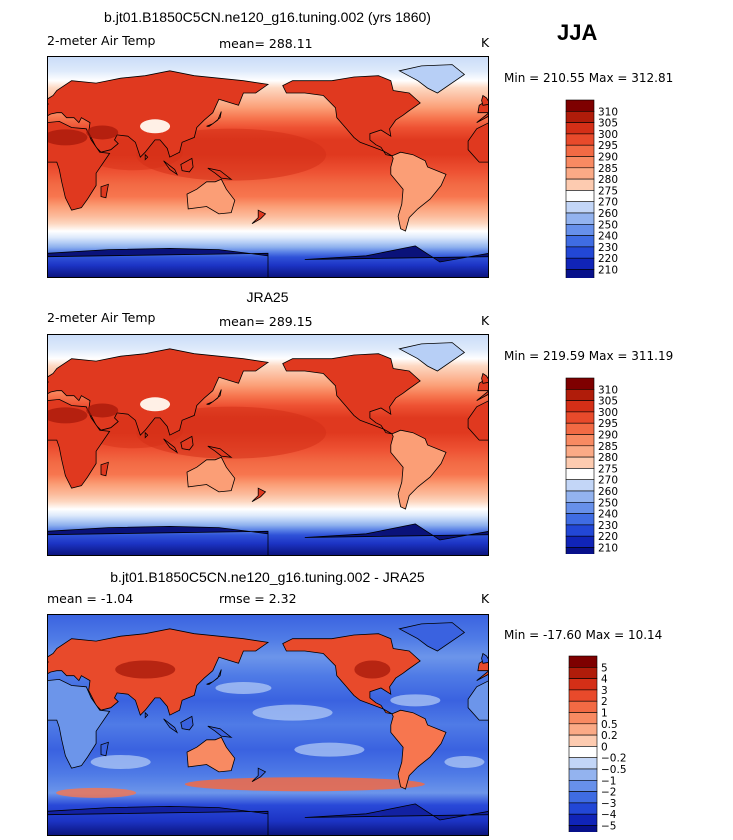 The height and width of the screenshot is (840, 733). Describe the element at coordinates (155, 404) in the screenshot. I see `panel-2-tibet-cool` at that location.